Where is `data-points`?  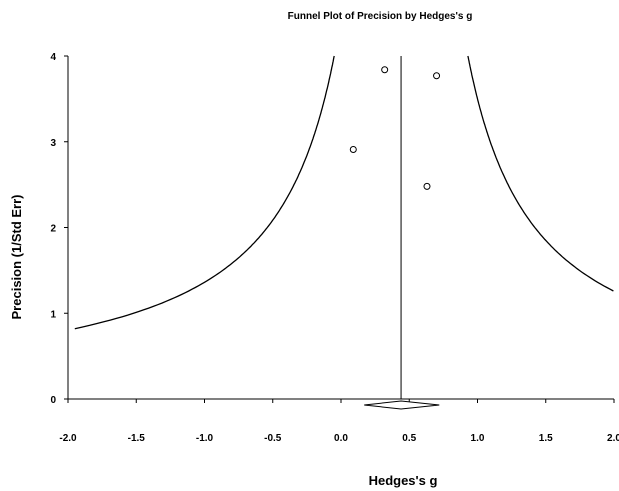
data-points is located at coordinates (395, 128).